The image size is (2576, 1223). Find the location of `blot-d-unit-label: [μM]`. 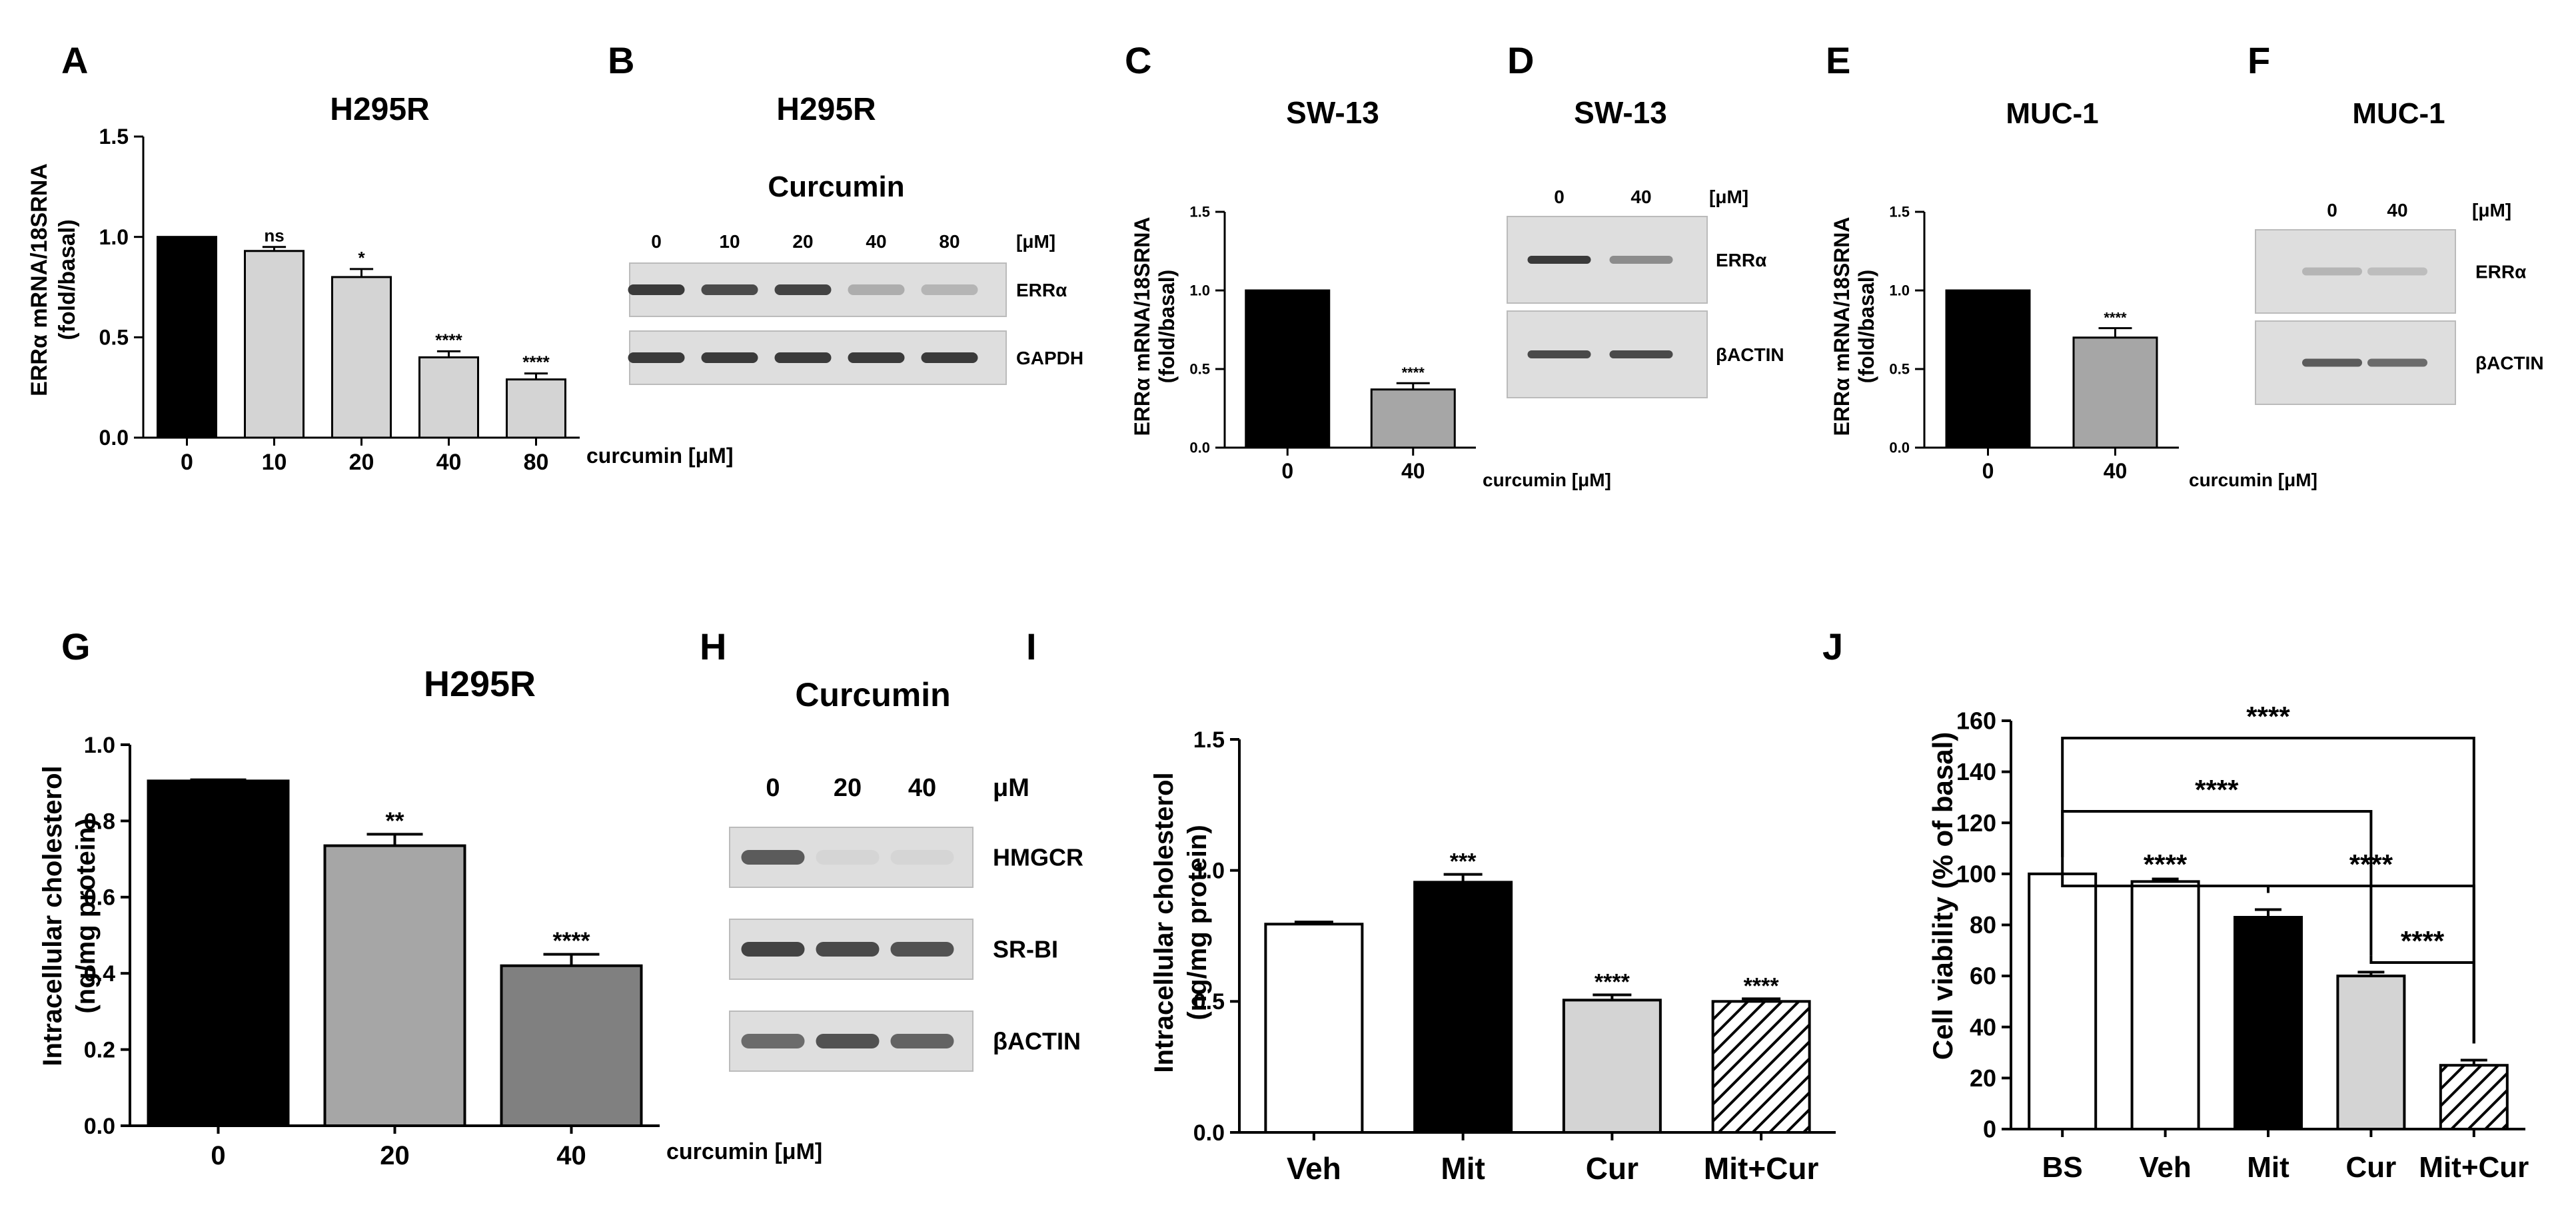

blot-d-unit-label: [μM] is located at coordinates (1729, 197).